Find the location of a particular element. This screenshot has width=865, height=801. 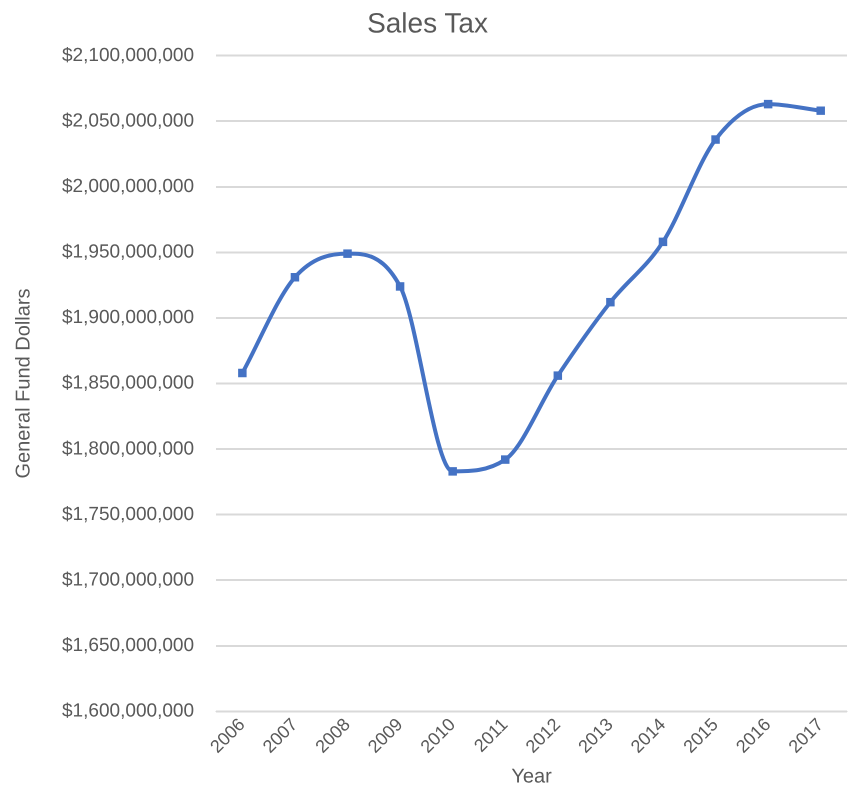

y-tick-label: $1,650,000,000 is located at coordinates (128, 645).